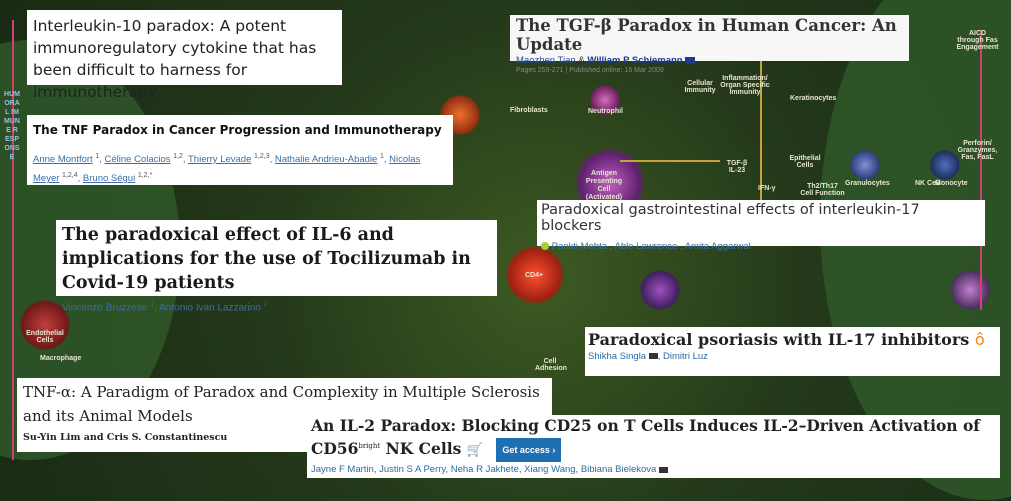 This screenshot has height=501, width=1011. Describe the element at coordinates (210, 308) in the screenshot. I see `author-link: Antonio Ivan Lazzarino` at that location.